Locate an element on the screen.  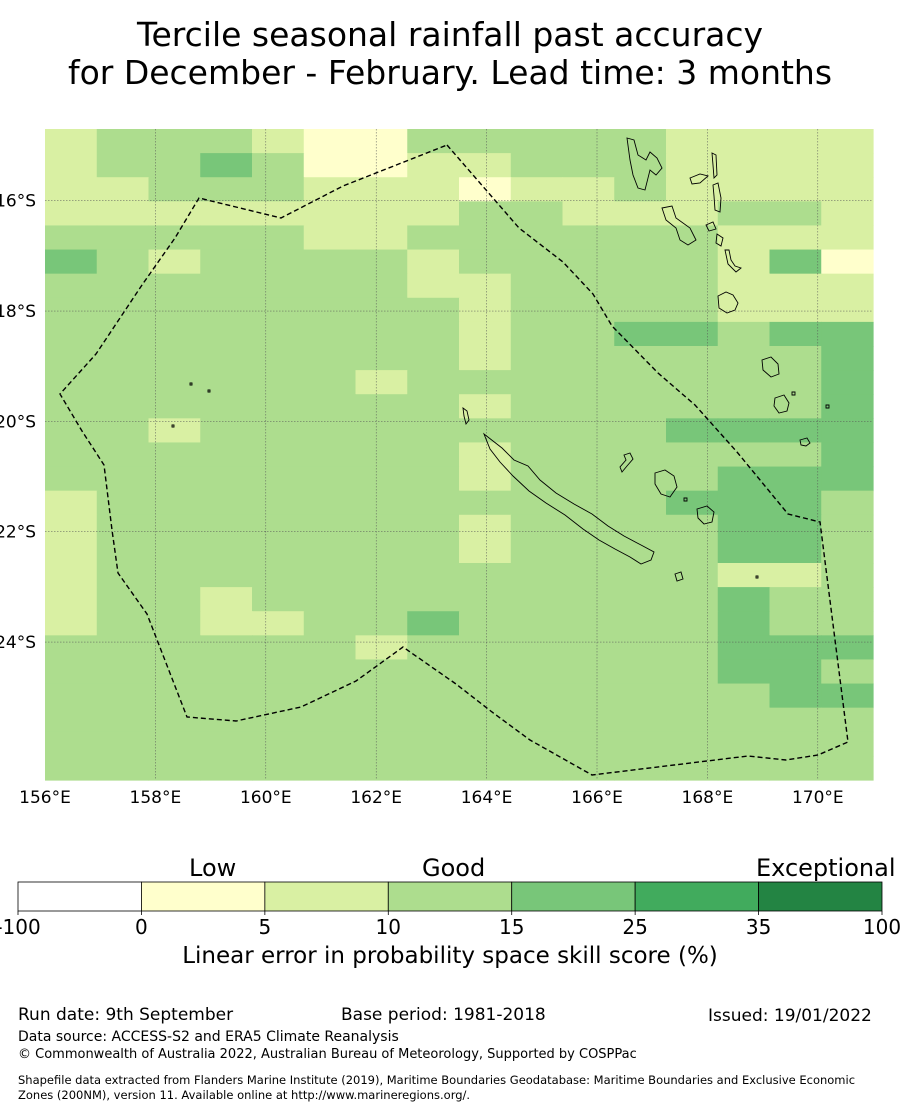
lon-tick-label: 166°E is located at coordinates (597, 798).